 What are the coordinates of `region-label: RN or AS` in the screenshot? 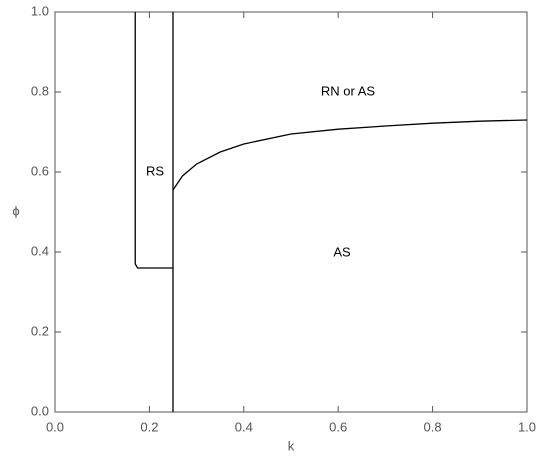 It's located at (348, 90).